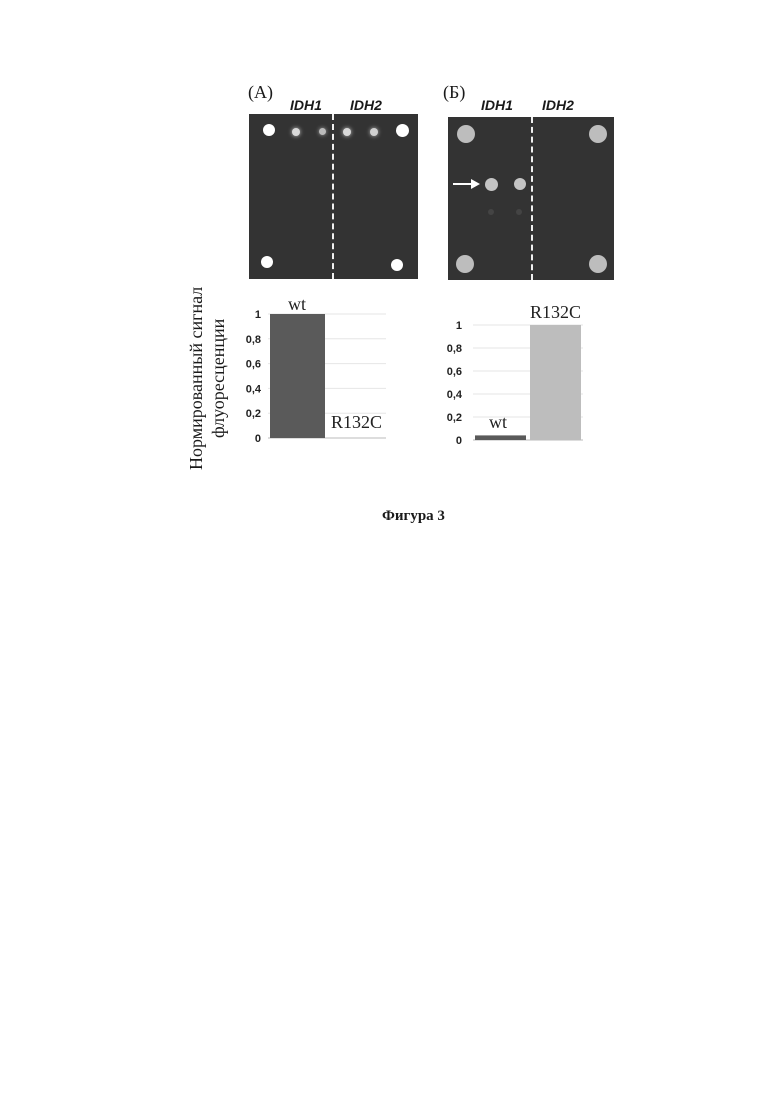 The height and width of the screenshot is (1103, 780). What do you see at coordinates (555, 382) in the screenshot?
I see `bar-r132c` at bounding box center [555, 382].